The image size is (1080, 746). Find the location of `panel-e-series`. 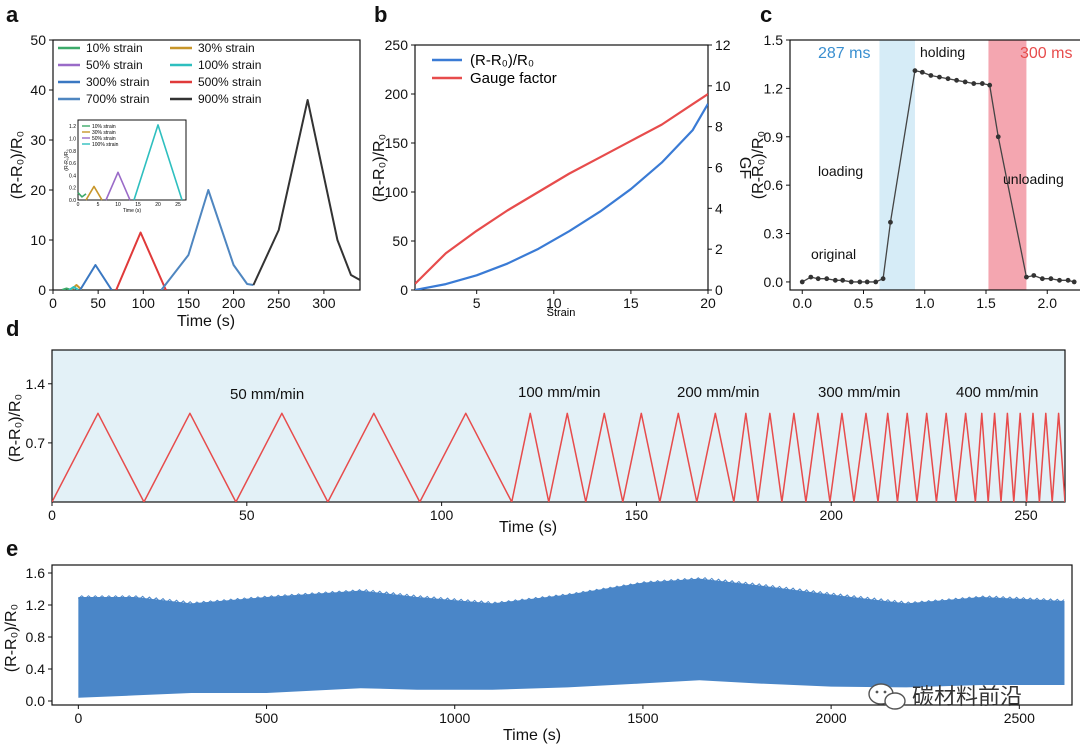

panel-e-series is located at coordinates (571, 637).